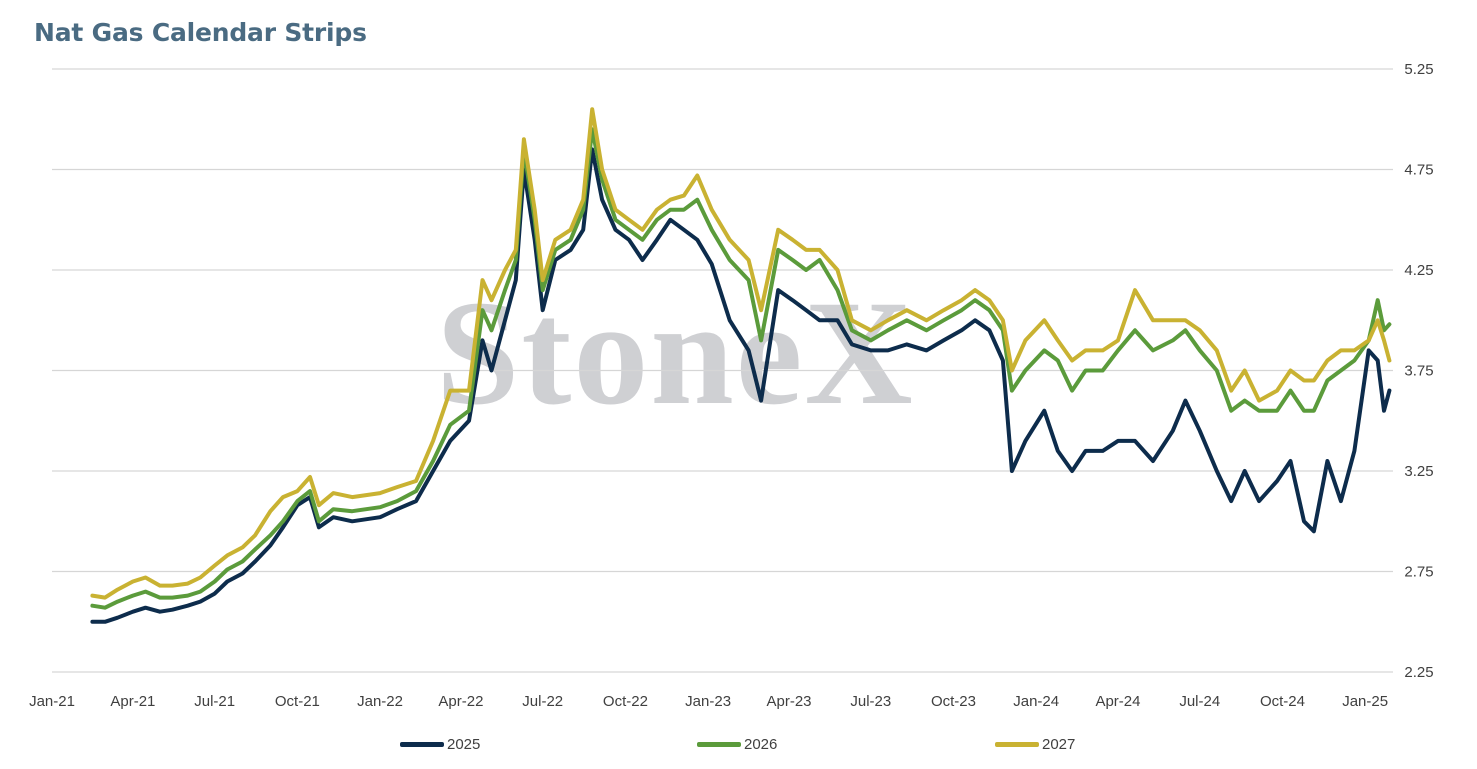 The height and width of the screenshot is (769, 1477). I want to click on x-tick-label: Jul-21, so click(214, 701).